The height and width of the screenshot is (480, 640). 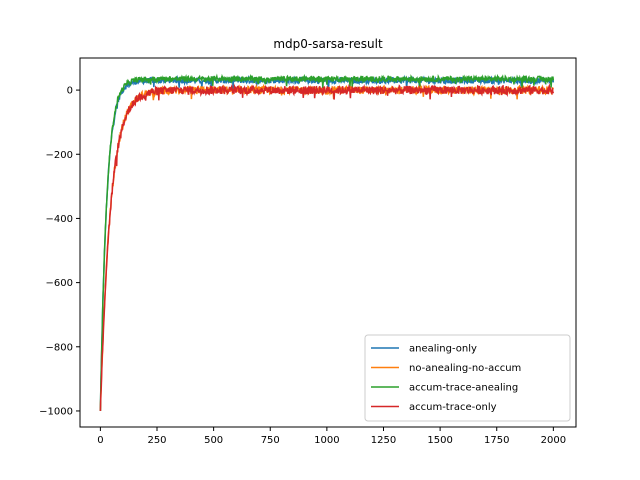 What do you see at coordinates (59, 219) in the screenshot?
I see `y-tick-label: −400` at bounding box center [59, 219].